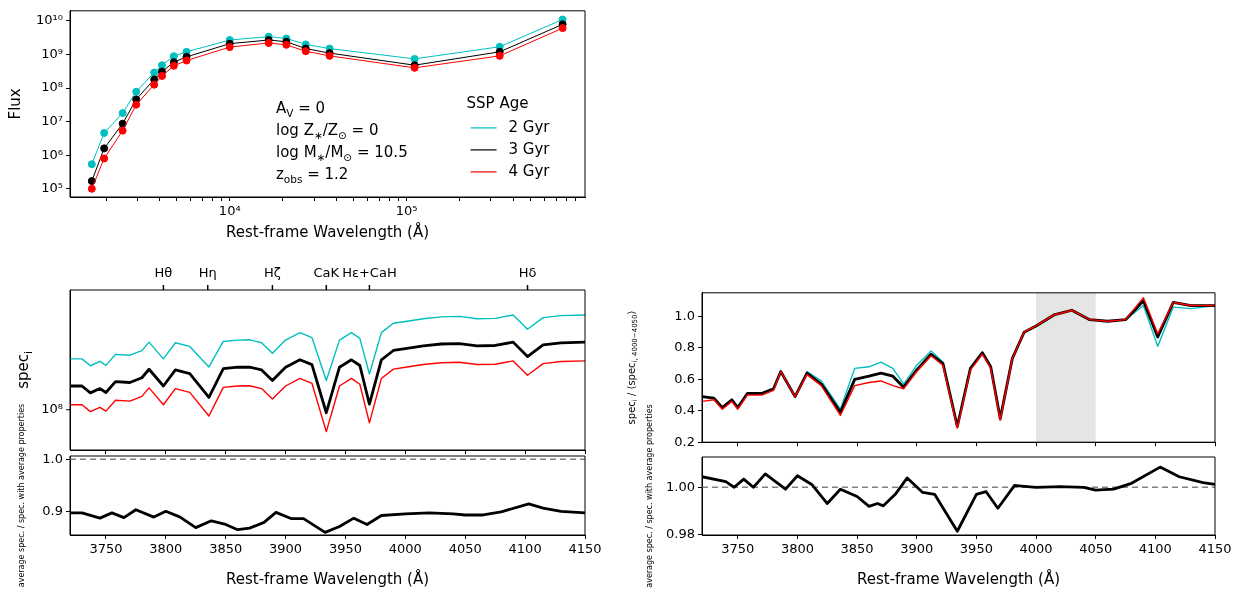 The height and width of the screenshot is (601, 1246). I want to click on y-tick-label: 0.4, so click(684, 410).